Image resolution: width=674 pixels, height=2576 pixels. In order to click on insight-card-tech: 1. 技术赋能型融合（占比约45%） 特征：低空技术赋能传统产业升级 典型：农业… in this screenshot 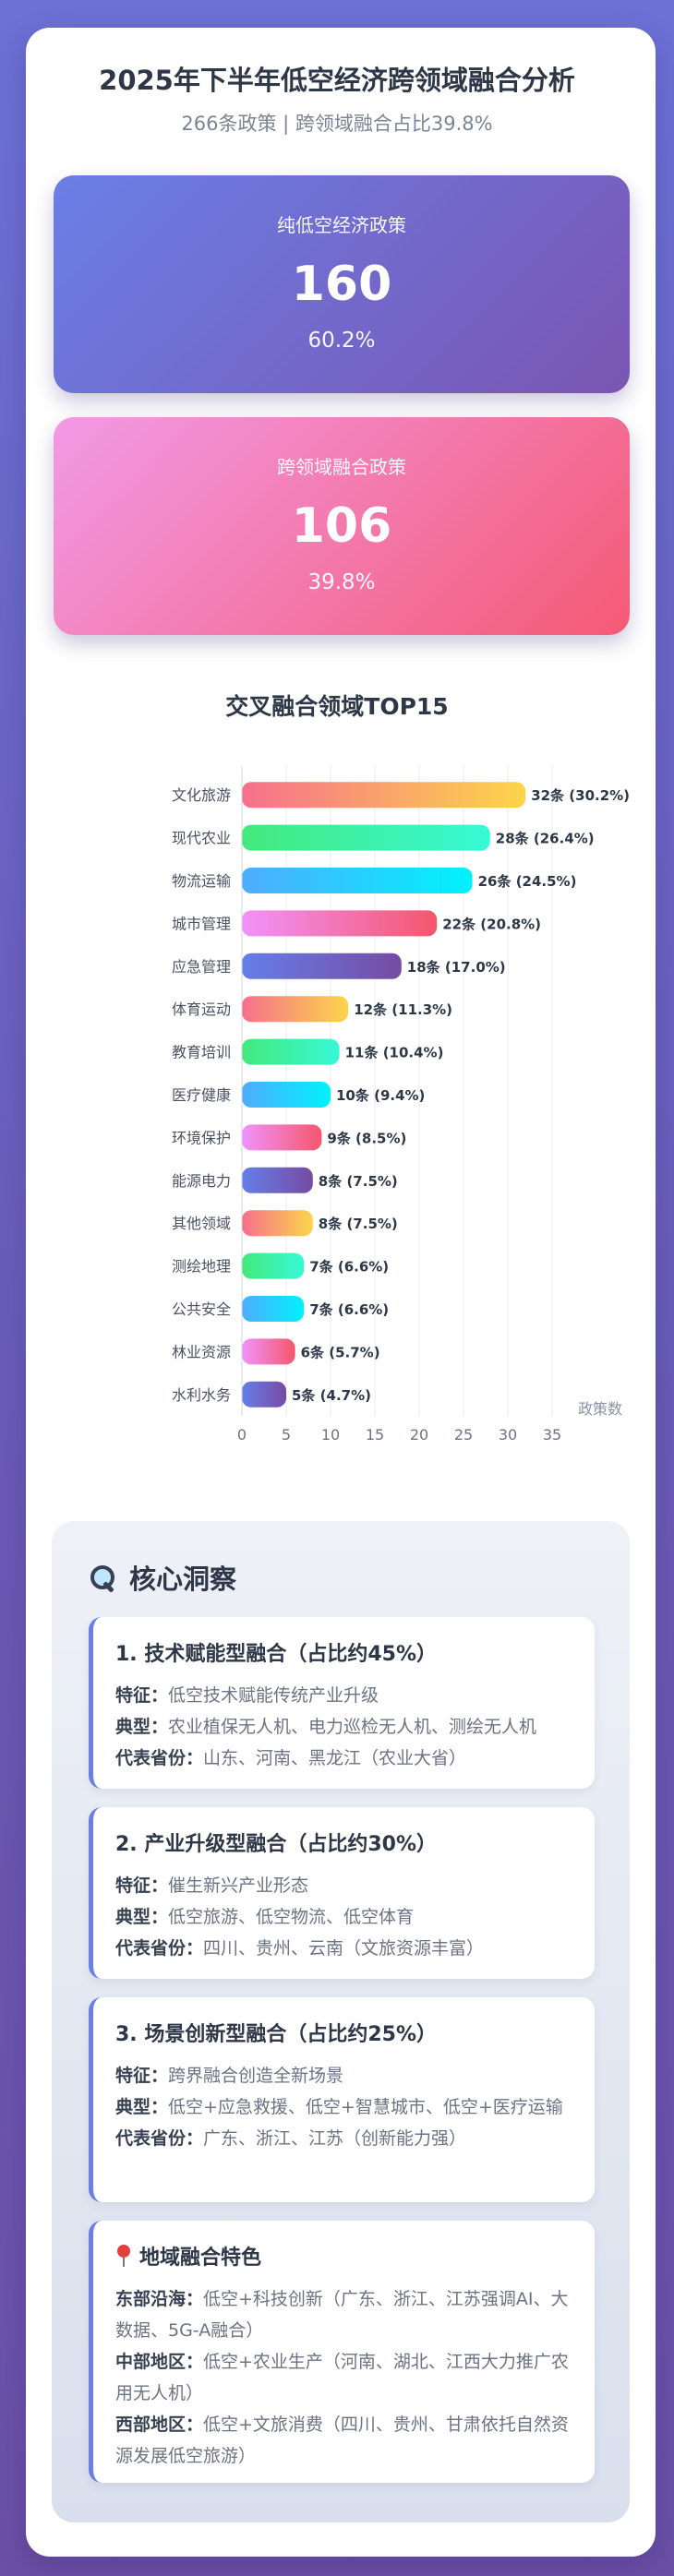, I will do `click(342, 1703)`.